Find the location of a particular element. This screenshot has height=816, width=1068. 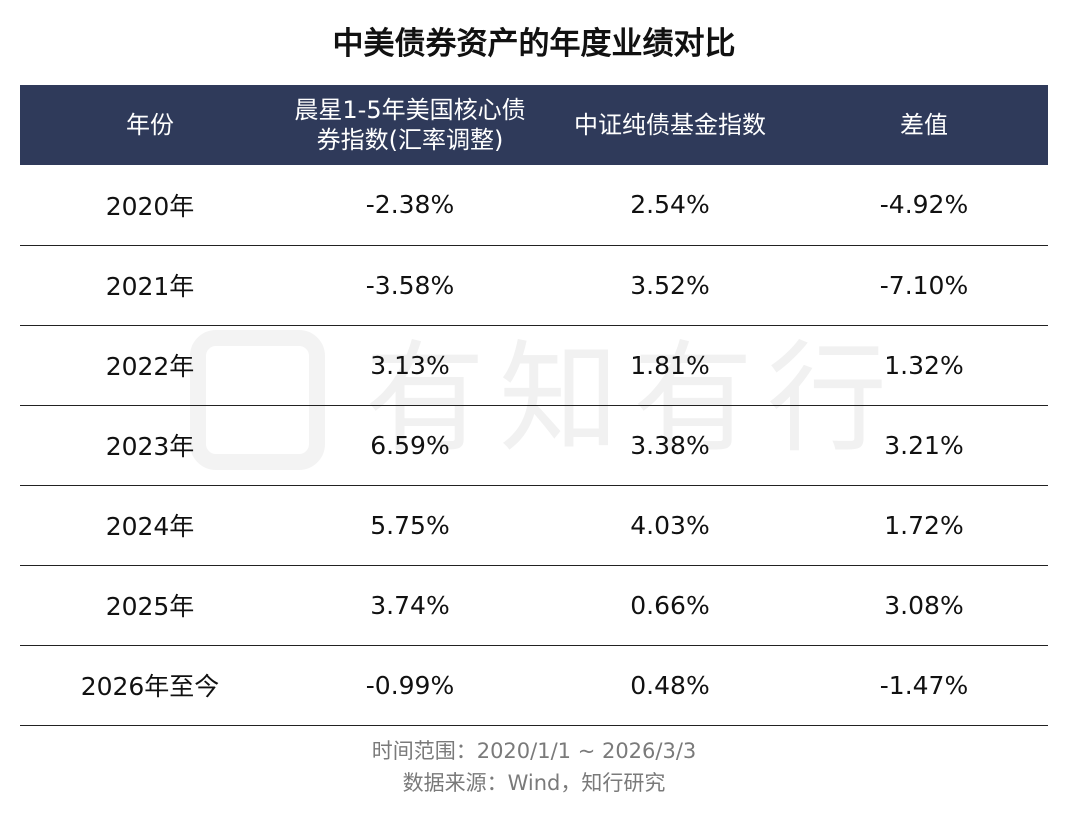

cell-year: 2024年 is located at coordinates (150, 526).